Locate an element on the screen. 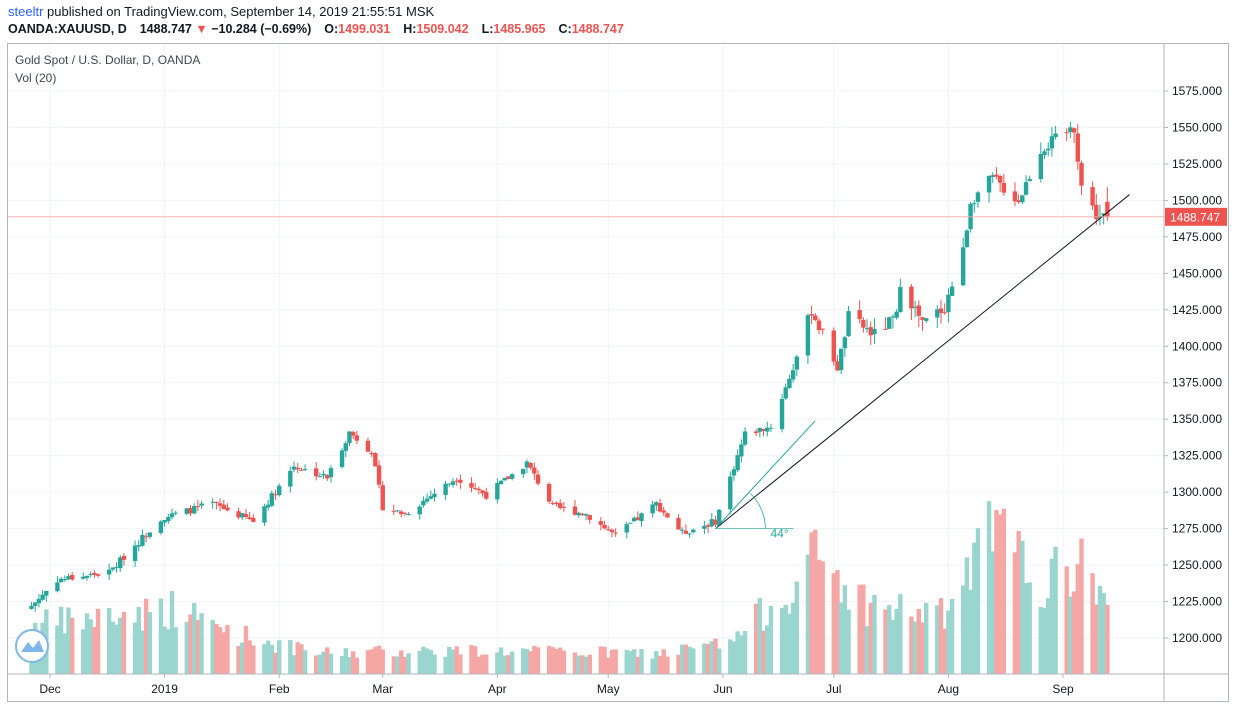 The height and width of the screenshot is (709, 1236). open-label: O: is located at coordinates (331, 29).